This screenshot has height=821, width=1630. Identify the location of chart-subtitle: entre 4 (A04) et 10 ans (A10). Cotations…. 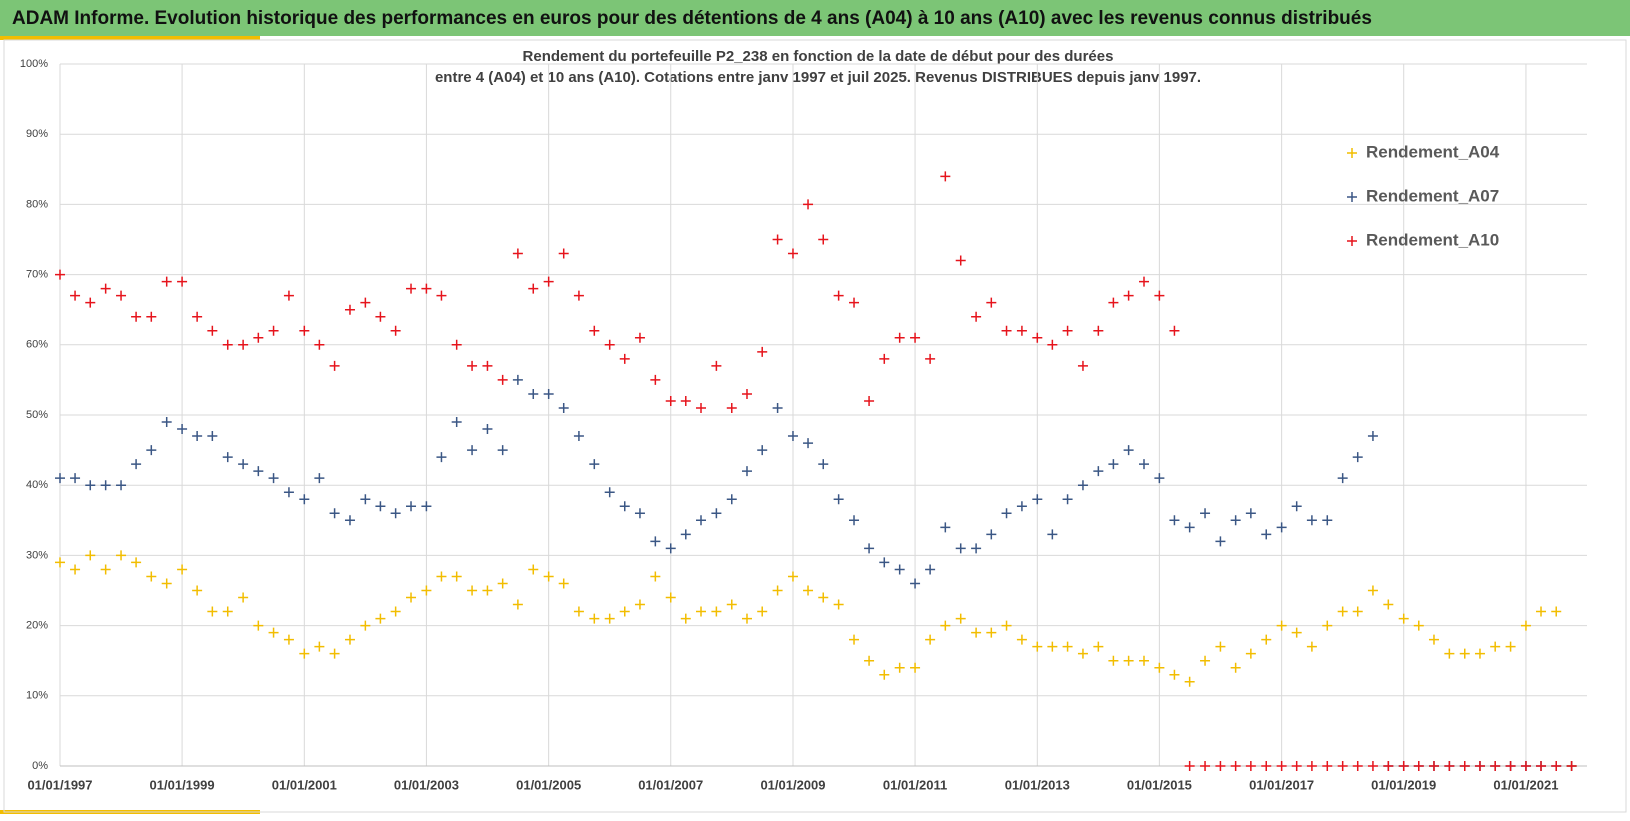
(818, 77).